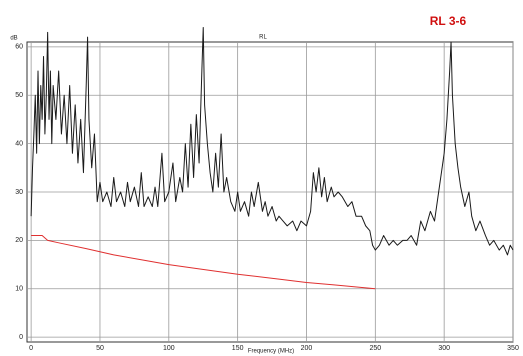 This screenshot has height=356, width=523. Describe the element at coordinates (19, 47) in the screenshot. I see `y-tick-label: 60` at that location.